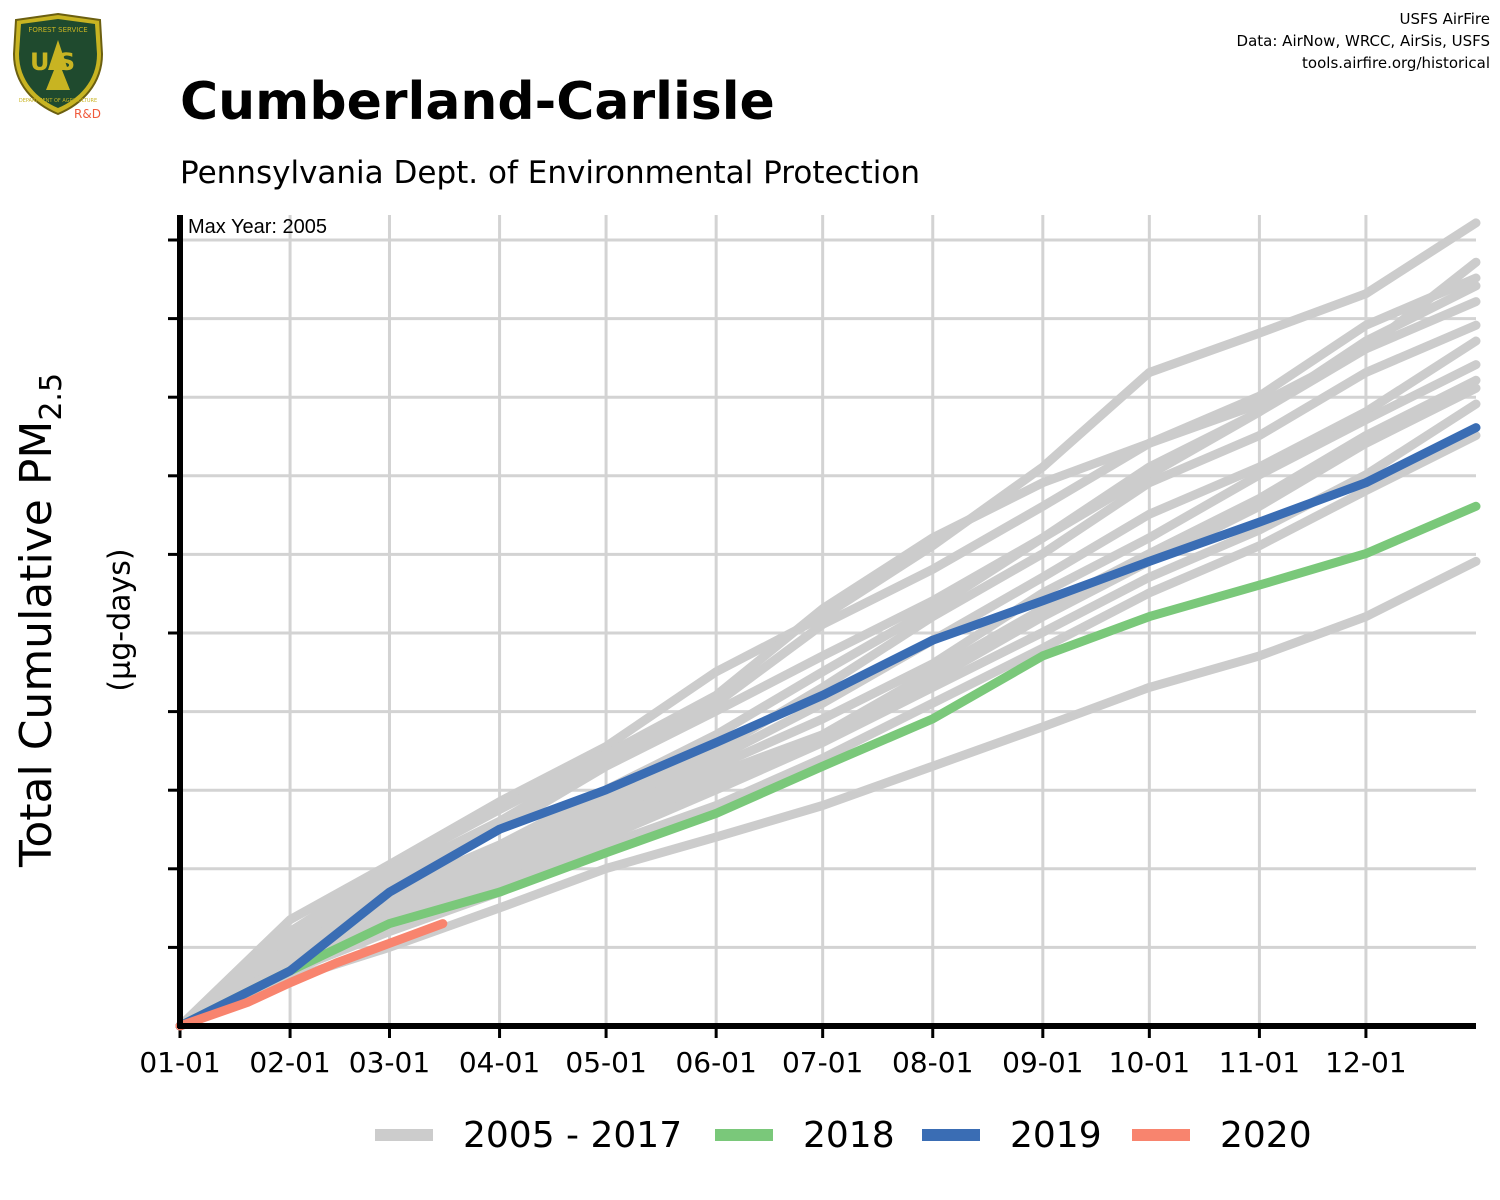 This screenshot has width=1500, height=1200. Describe the element at coordinates (573, 1135) in the screenshot. I see `legend-label: 2005 - 2017` at that location.